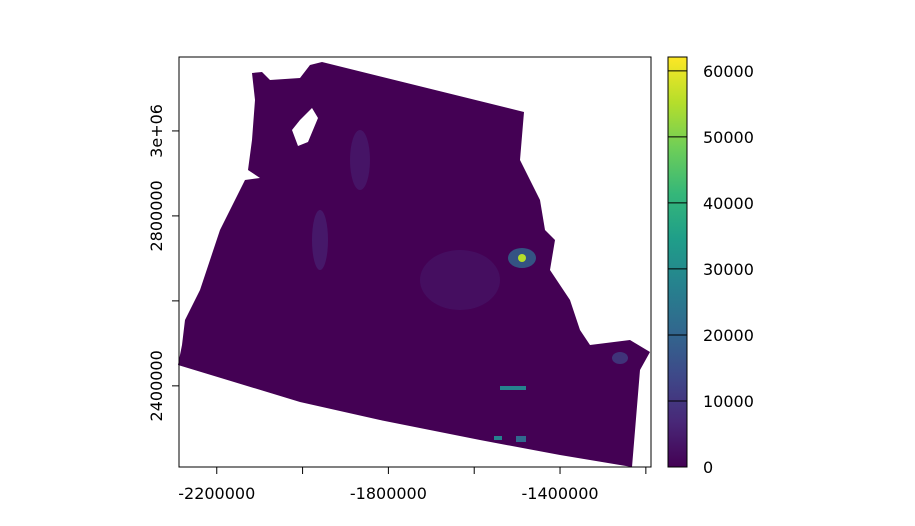 Image resolution: width=915 pixels, height=526 pixels. Describe the element at coordinates (156, 385) in the screenshot. I see `y-tick-label: 2400000` at that location.